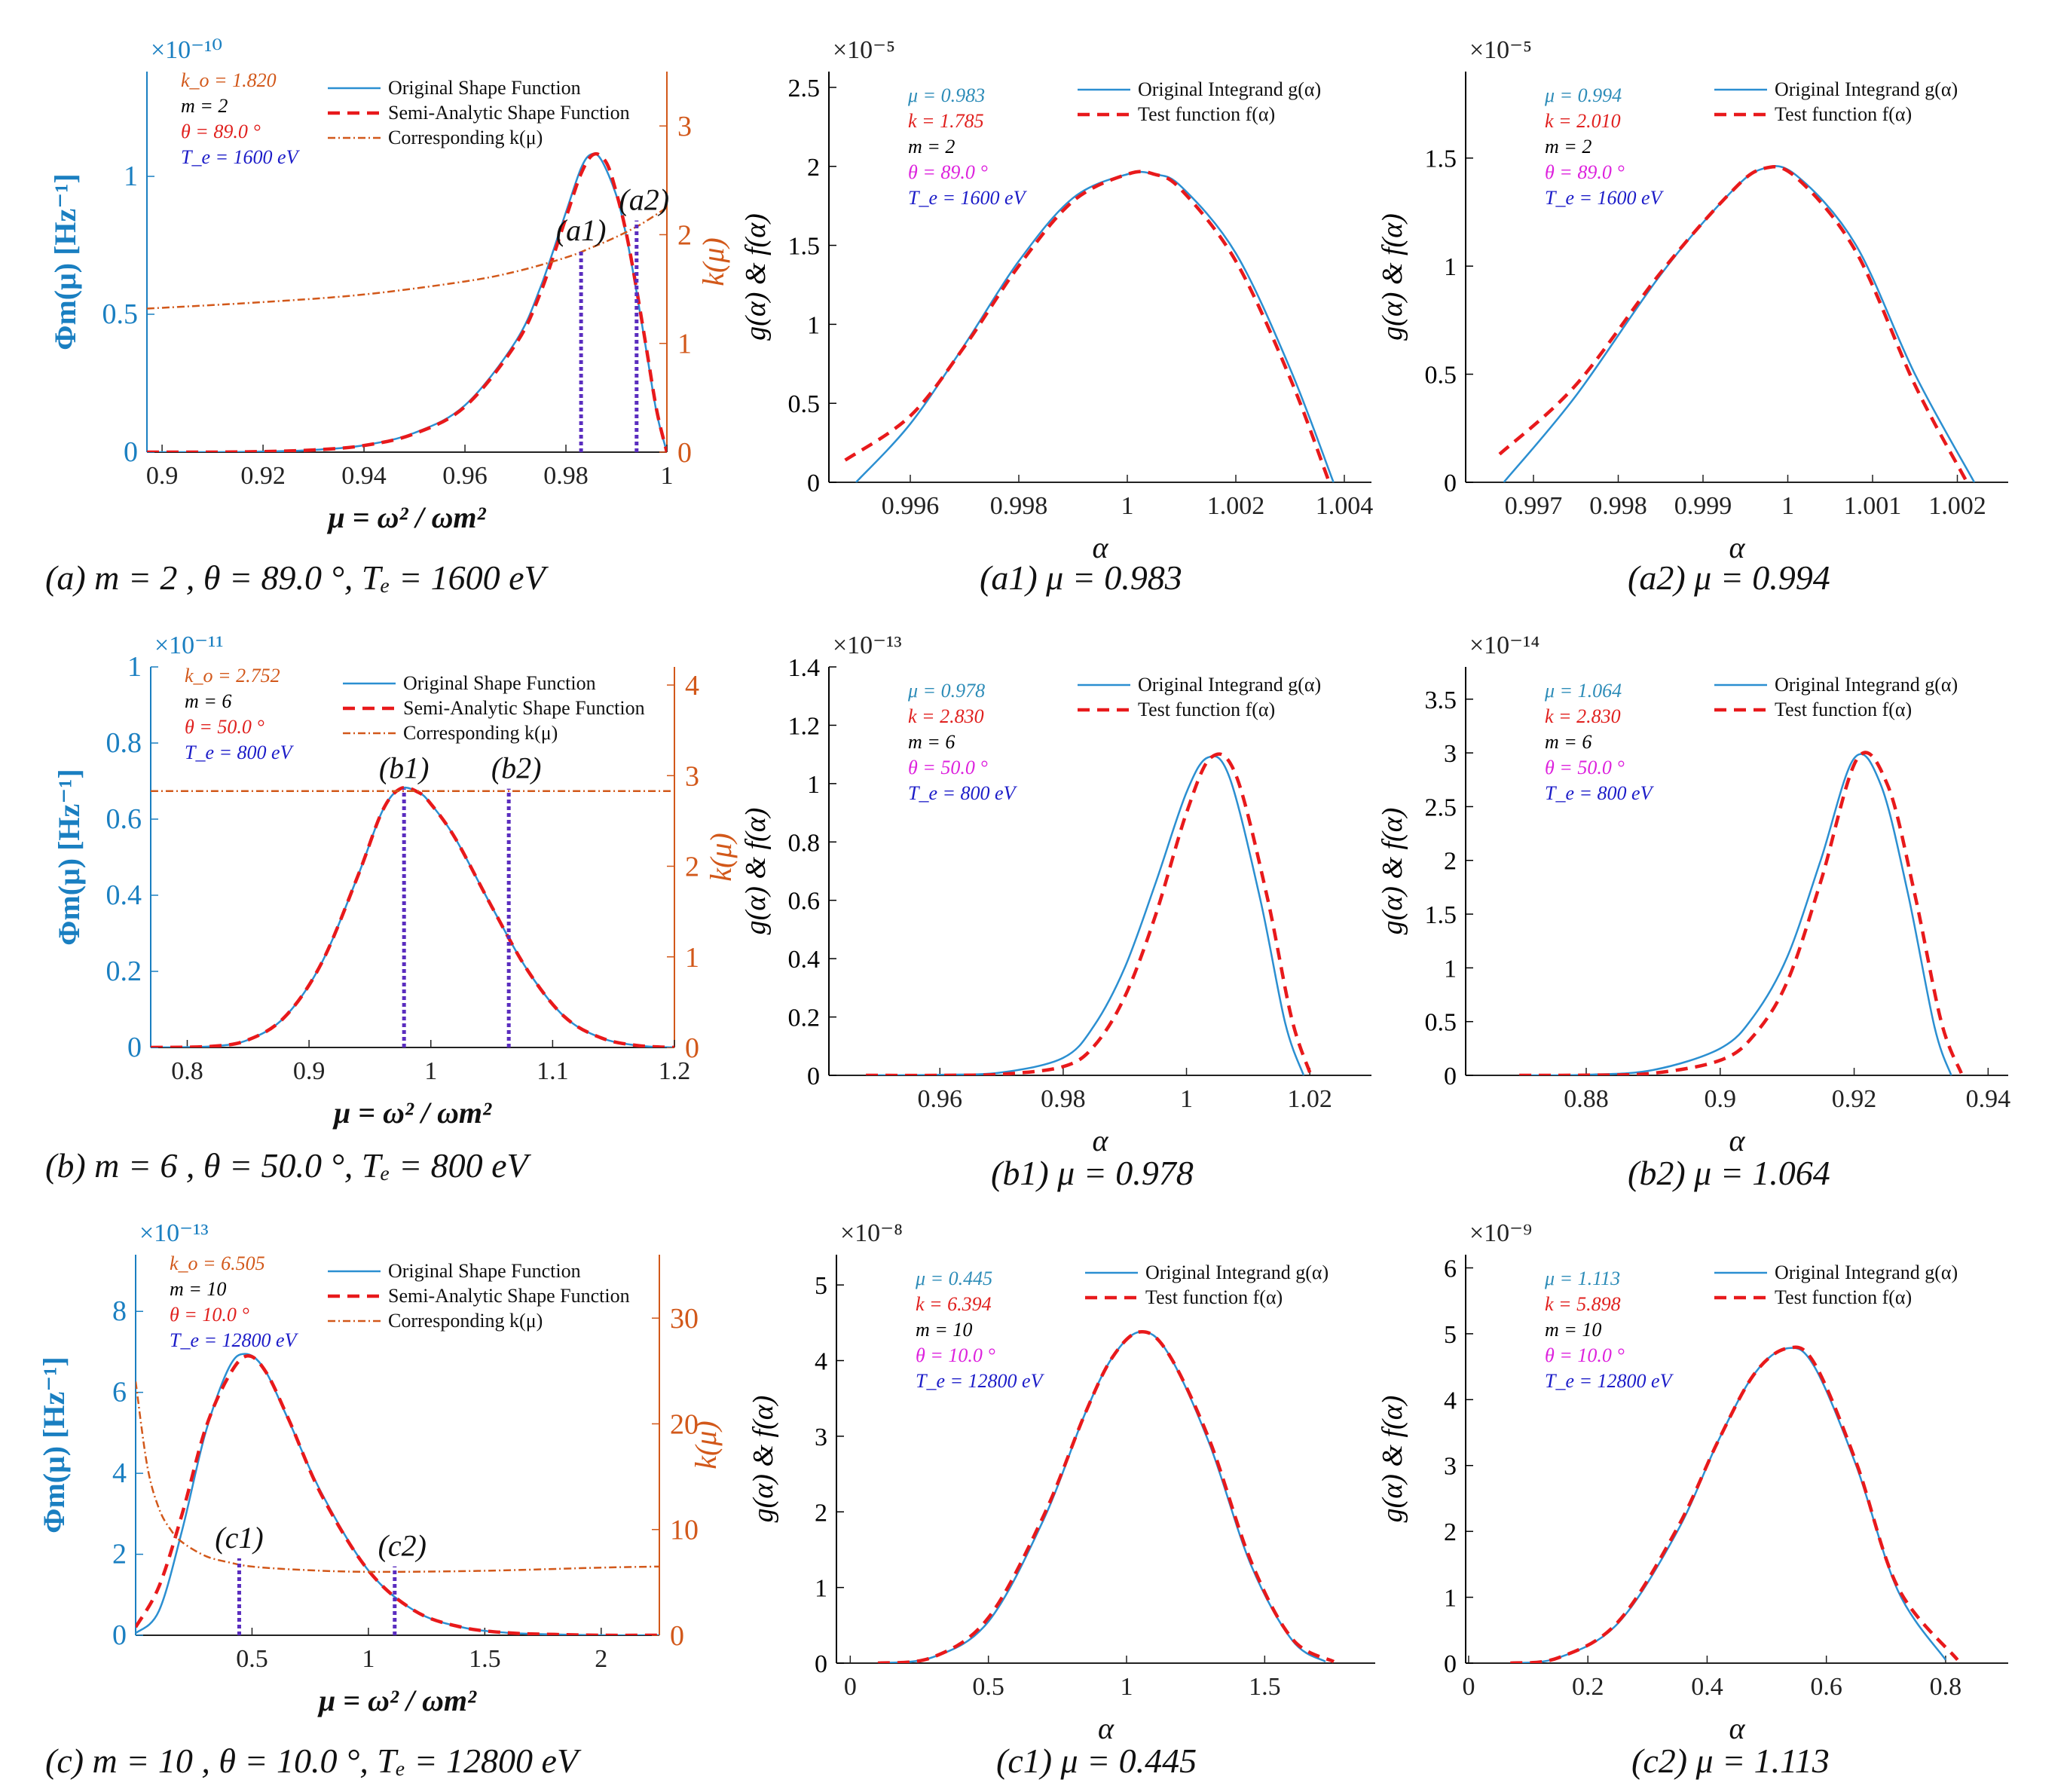  I want to click on param-text: μ = 0.983, so click(946, 95).